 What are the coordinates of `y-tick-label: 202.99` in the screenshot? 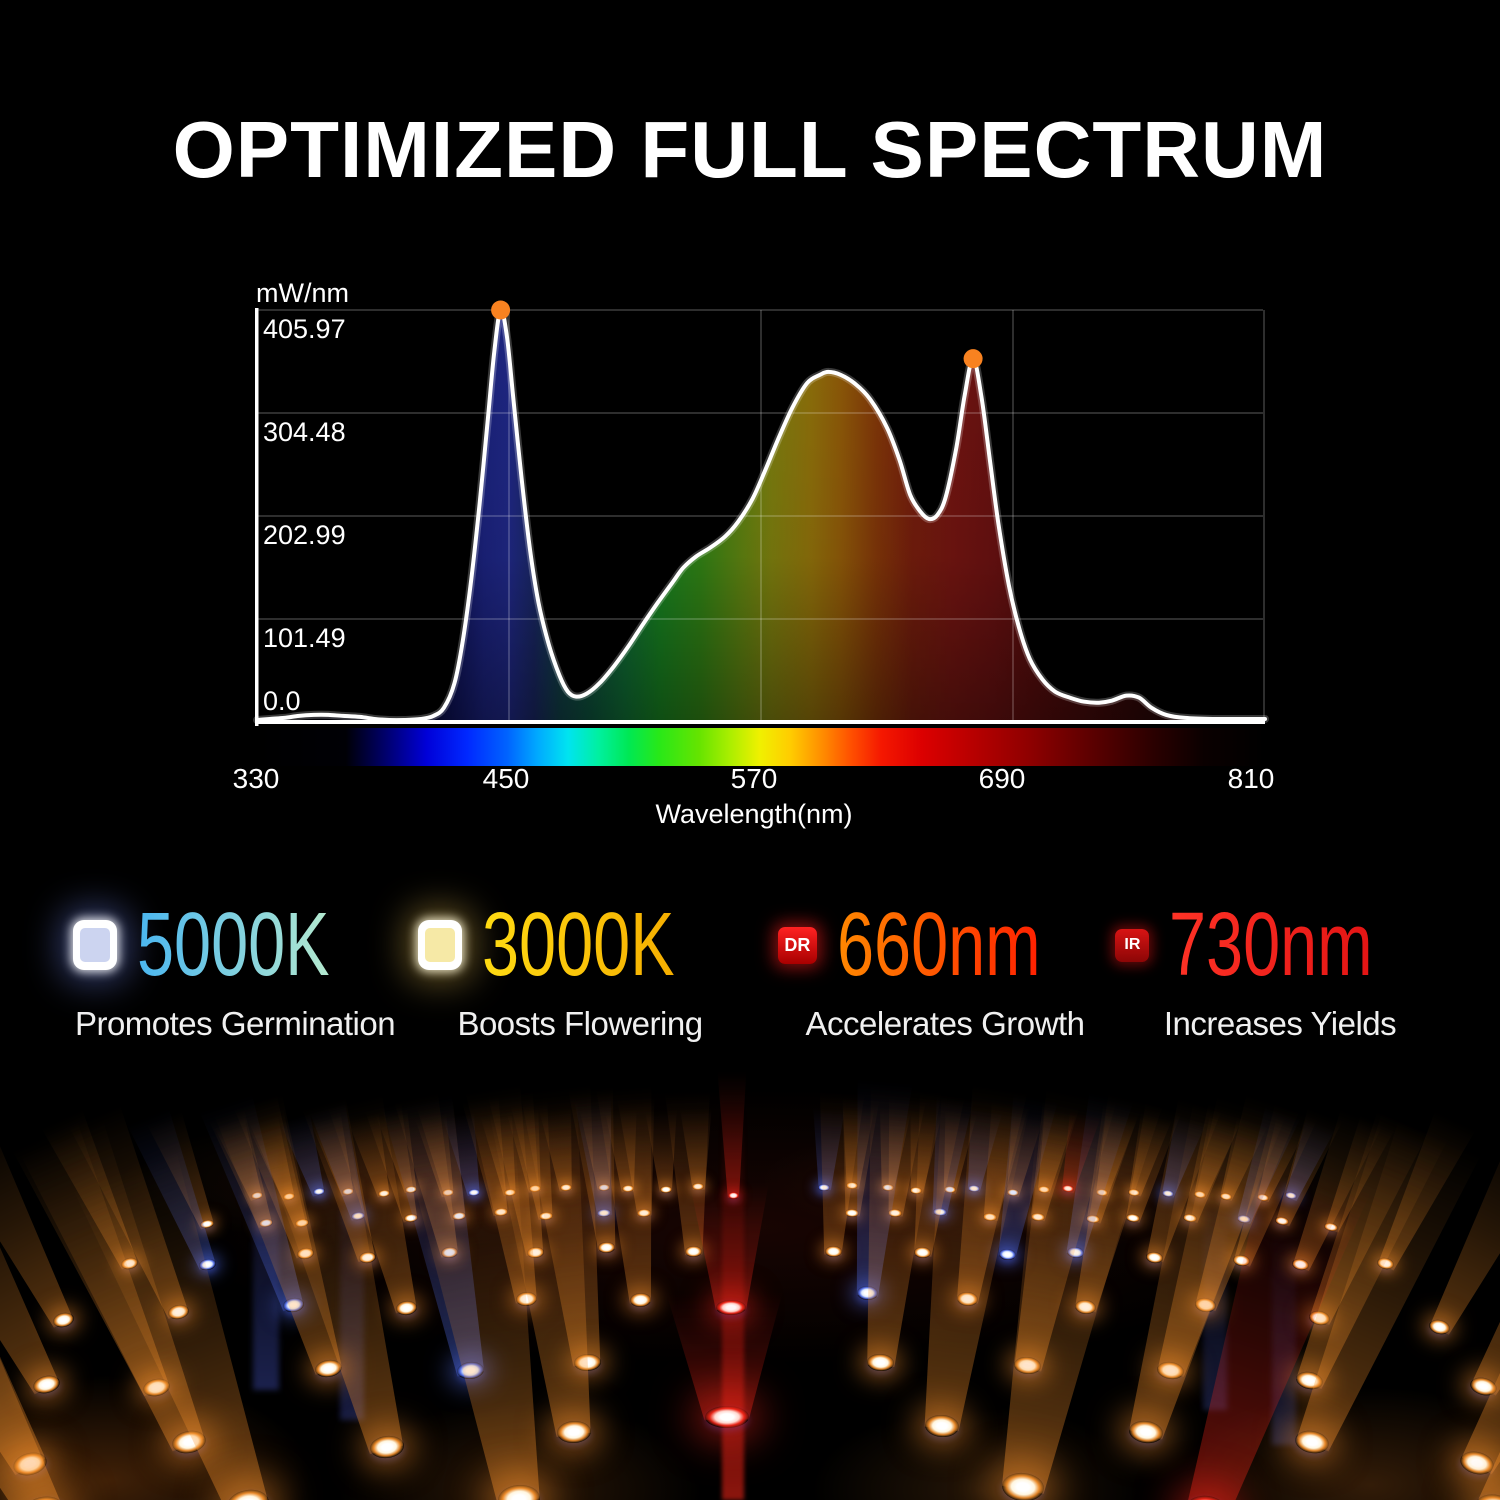 It's located at (304, 535).